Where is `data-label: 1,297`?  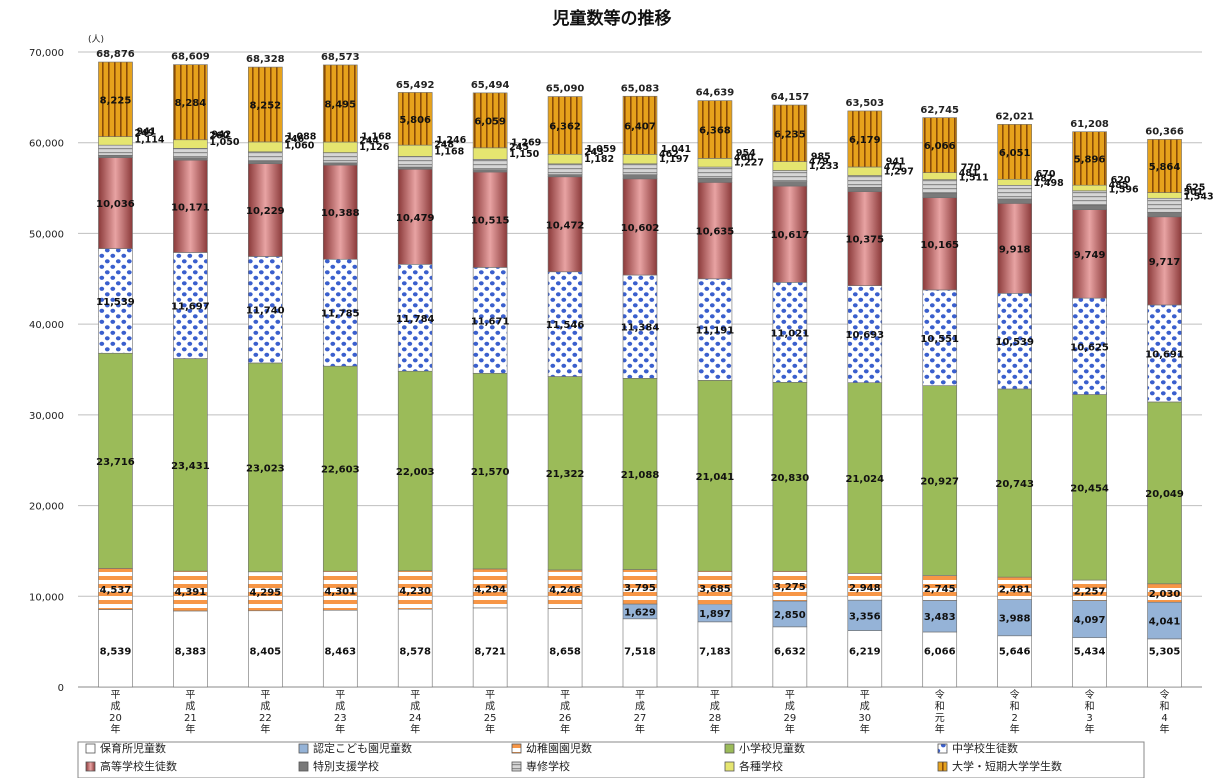 data-label: 1,297 is located at coordinates (899, 172).